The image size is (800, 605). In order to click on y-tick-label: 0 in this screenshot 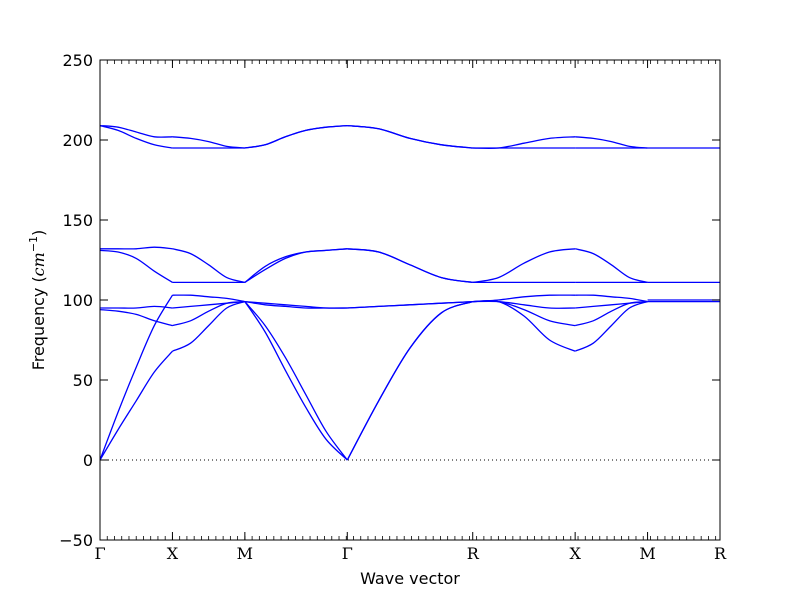, I will do `click(88, 460)`.